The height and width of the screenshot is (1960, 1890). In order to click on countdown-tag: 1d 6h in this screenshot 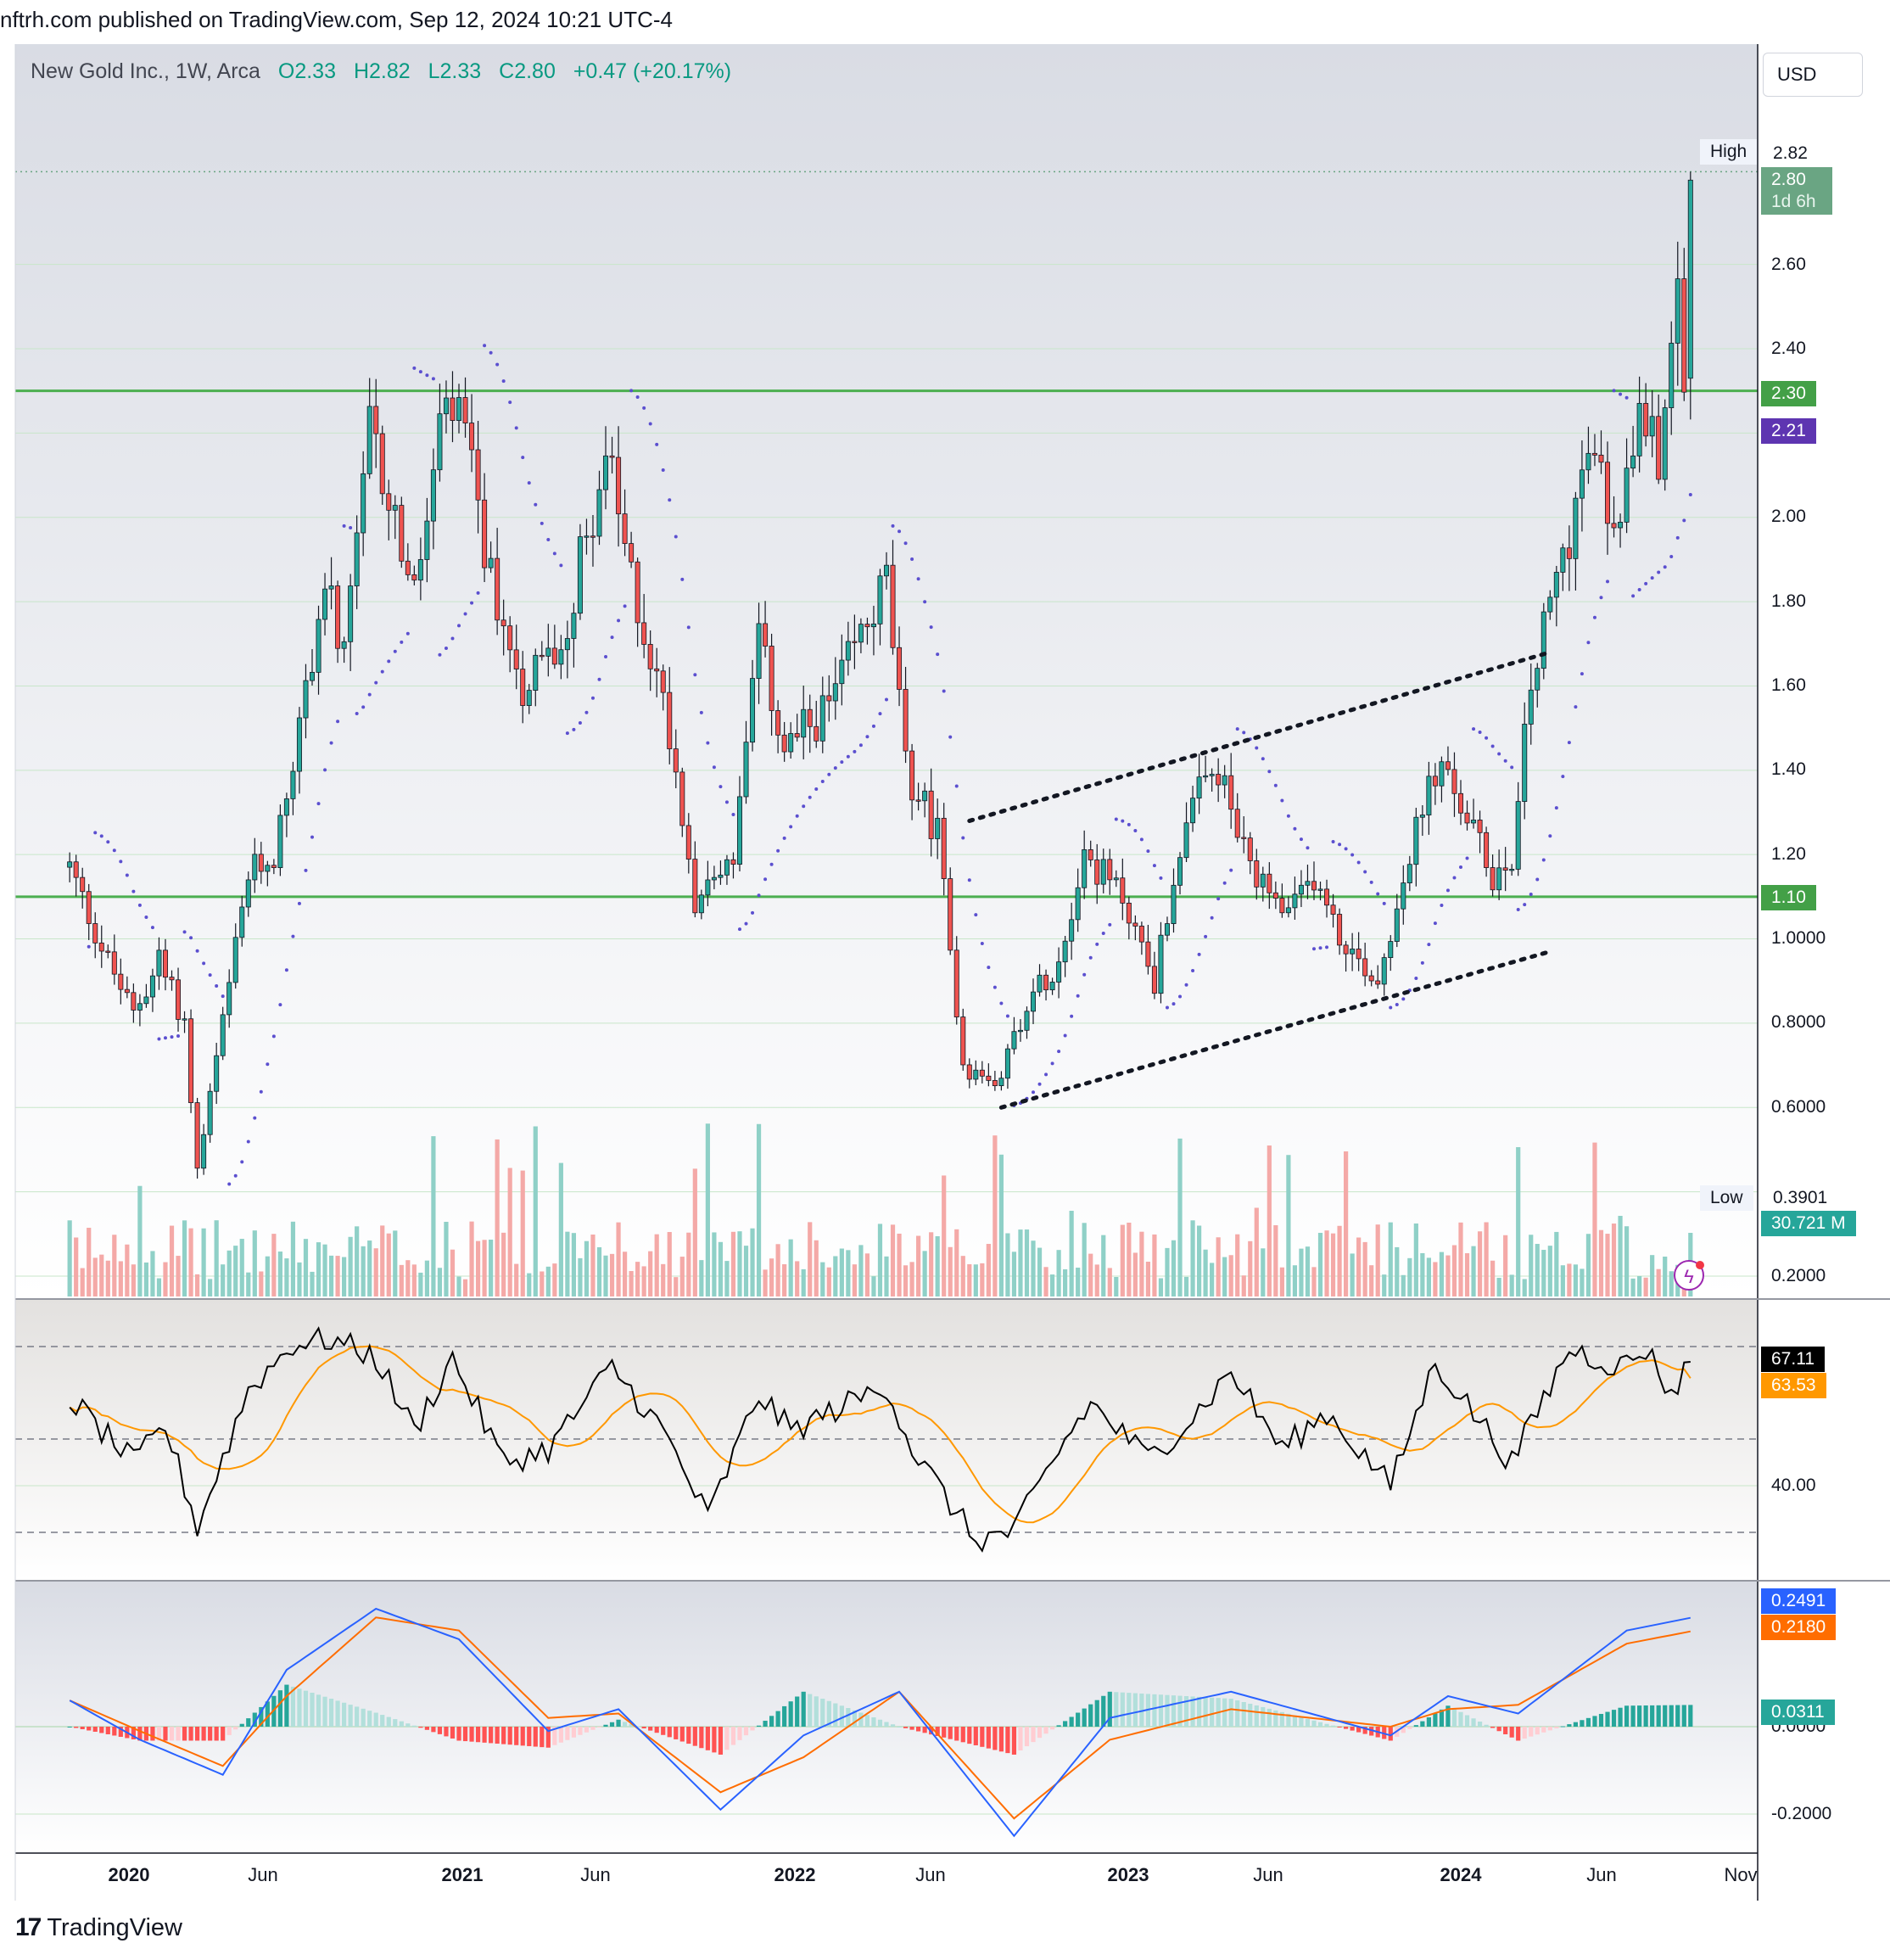, I will do `click(1796, 202)`.